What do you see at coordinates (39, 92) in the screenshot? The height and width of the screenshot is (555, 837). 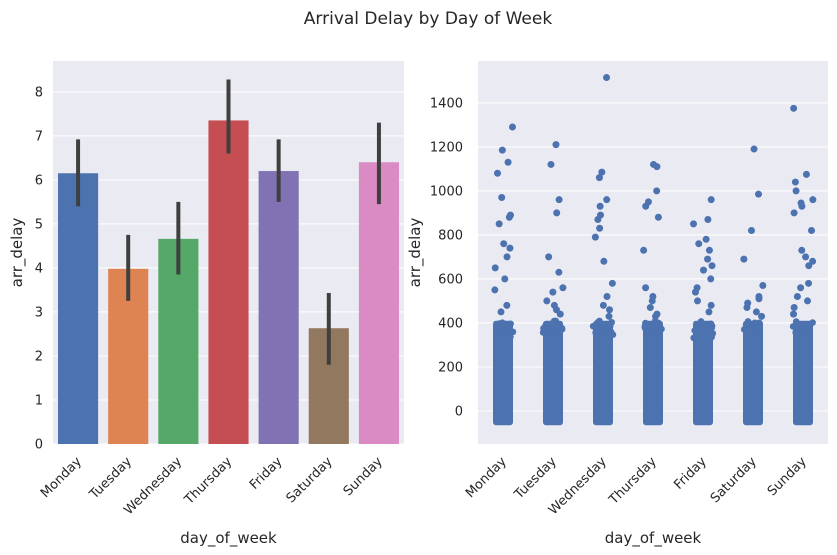 I see `y-tick-label: 8` at bounding box center [39, 92].